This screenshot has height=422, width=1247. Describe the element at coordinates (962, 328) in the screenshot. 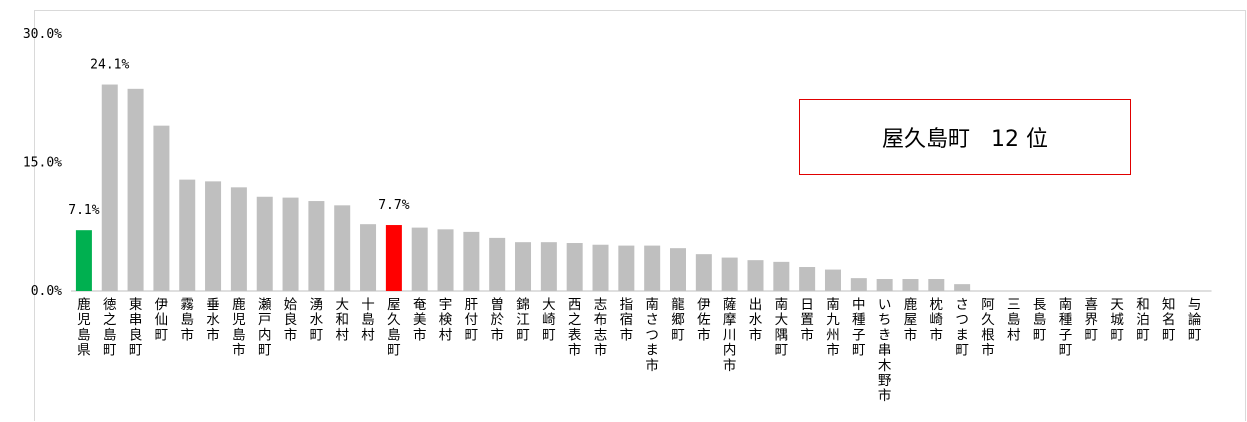

I see `category-label: さつま町` at that location.